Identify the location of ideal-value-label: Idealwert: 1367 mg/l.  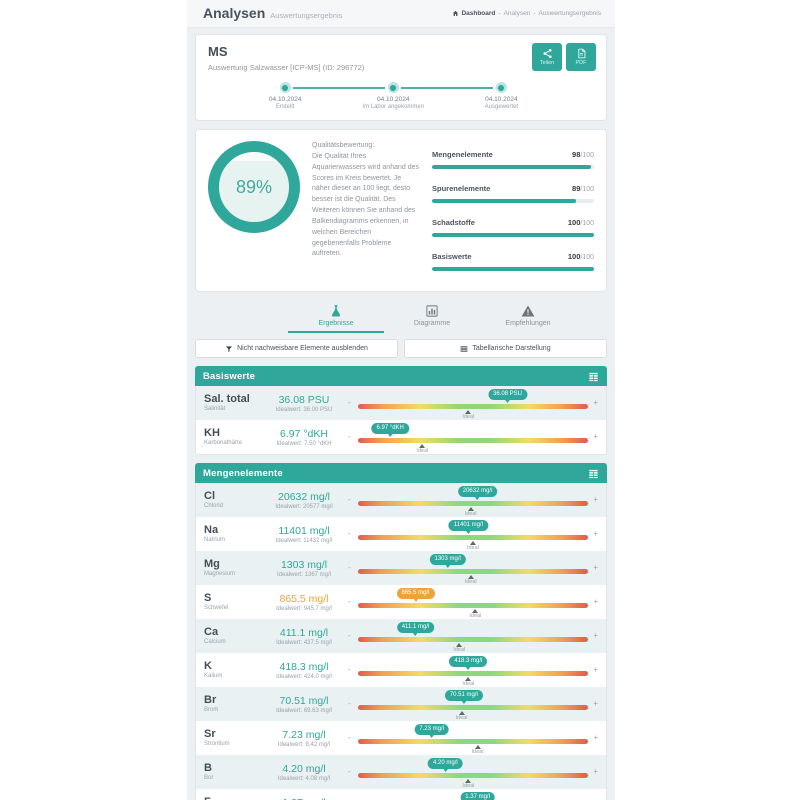
(304, 574).